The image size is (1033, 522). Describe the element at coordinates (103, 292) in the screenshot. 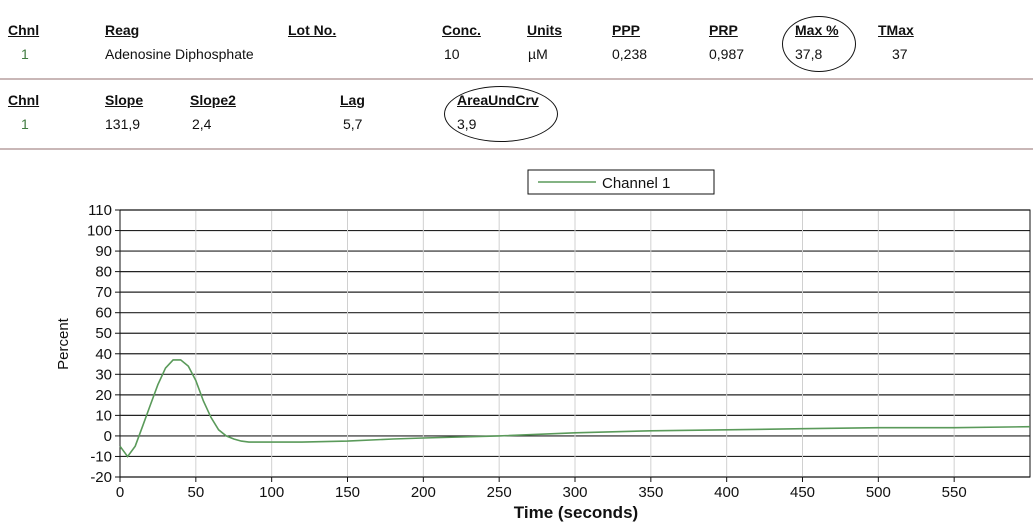

I see `y-tick-label: 70` at that location.